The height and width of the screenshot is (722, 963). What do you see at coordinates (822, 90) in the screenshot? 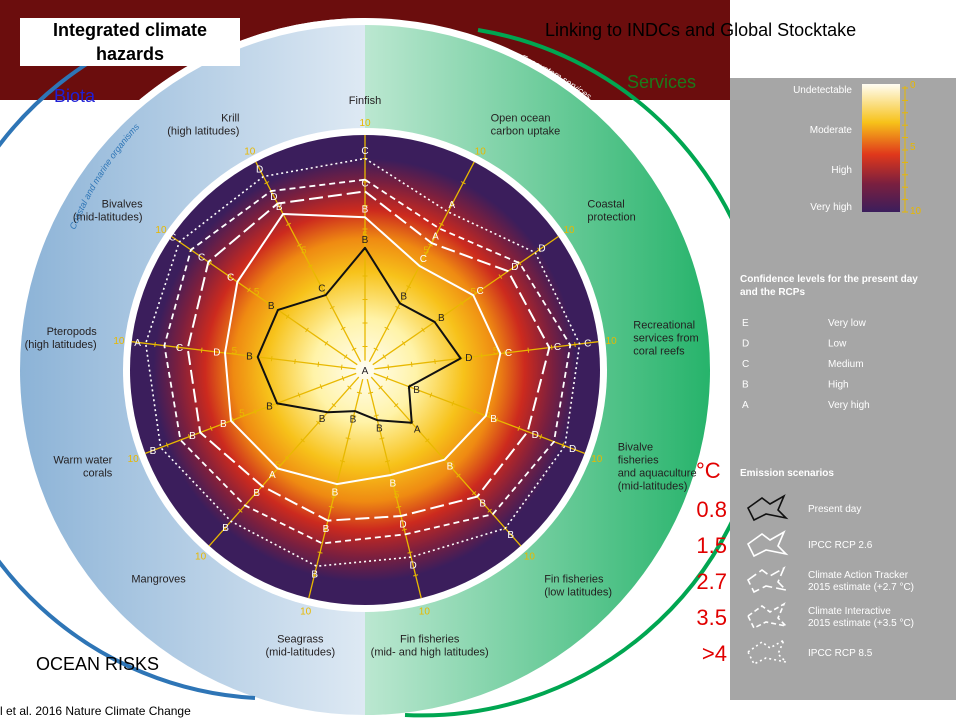
I see `risk-level-label: Undetectable` at bounding box center [822, 90].